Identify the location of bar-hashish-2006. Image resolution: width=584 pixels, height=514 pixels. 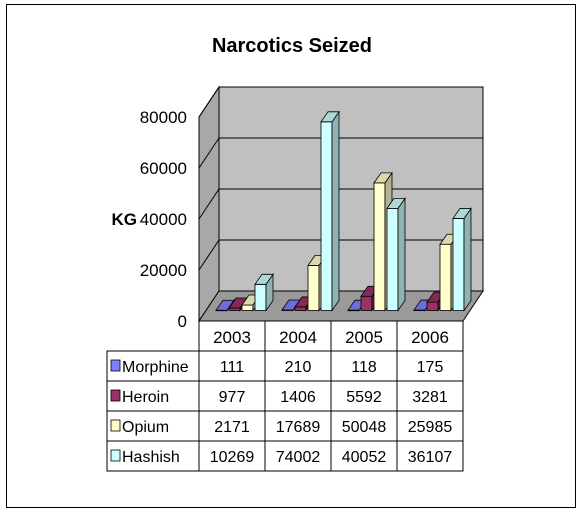
(458, 264).